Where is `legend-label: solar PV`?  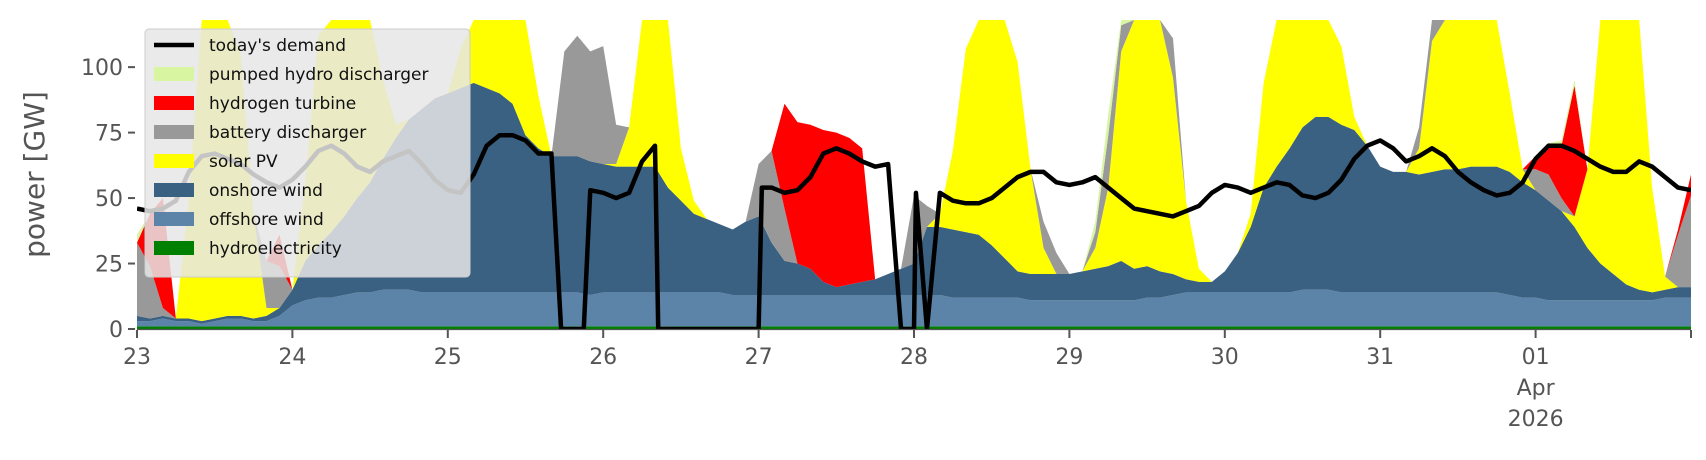
legend-label: solar PV is located at coordinates (243, 162).